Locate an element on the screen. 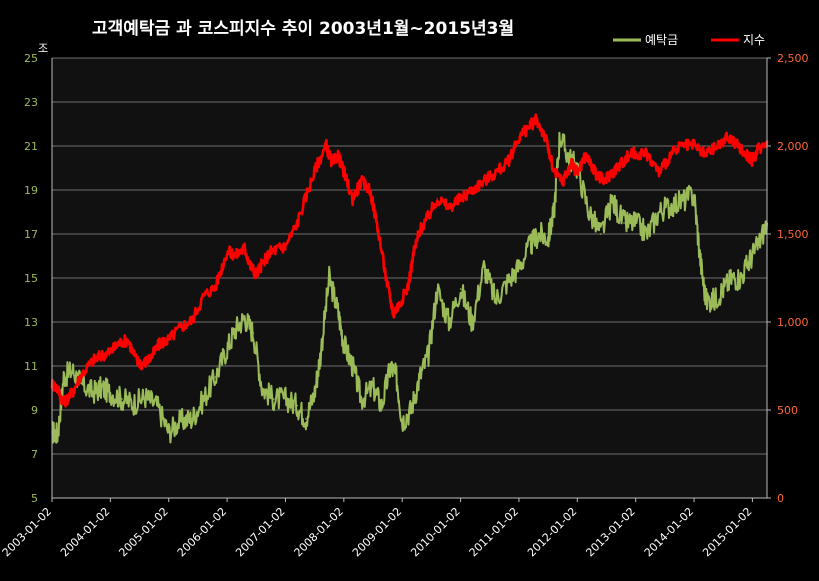  y-left-tick-label: 15 is located at coordinates (31, 278).